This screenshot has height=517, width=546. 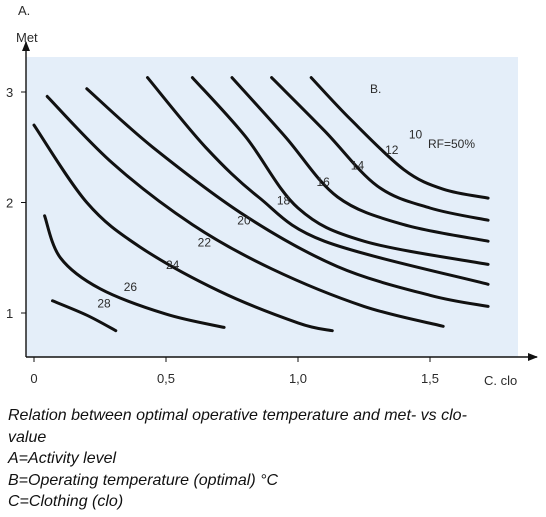 What do you see at coordinates (500, 380) in the screenshot?
I see `x-axis-label: C. clo` at bounding box center [500, 380].